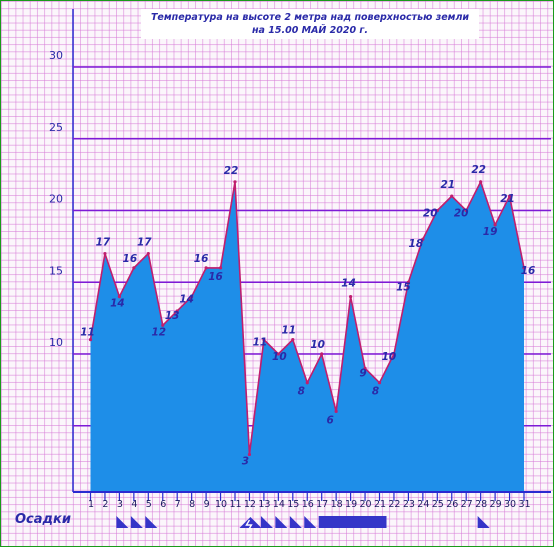 This screenshot has height=550, width=556. I want to click on lightning-icon, so click(249, 525).